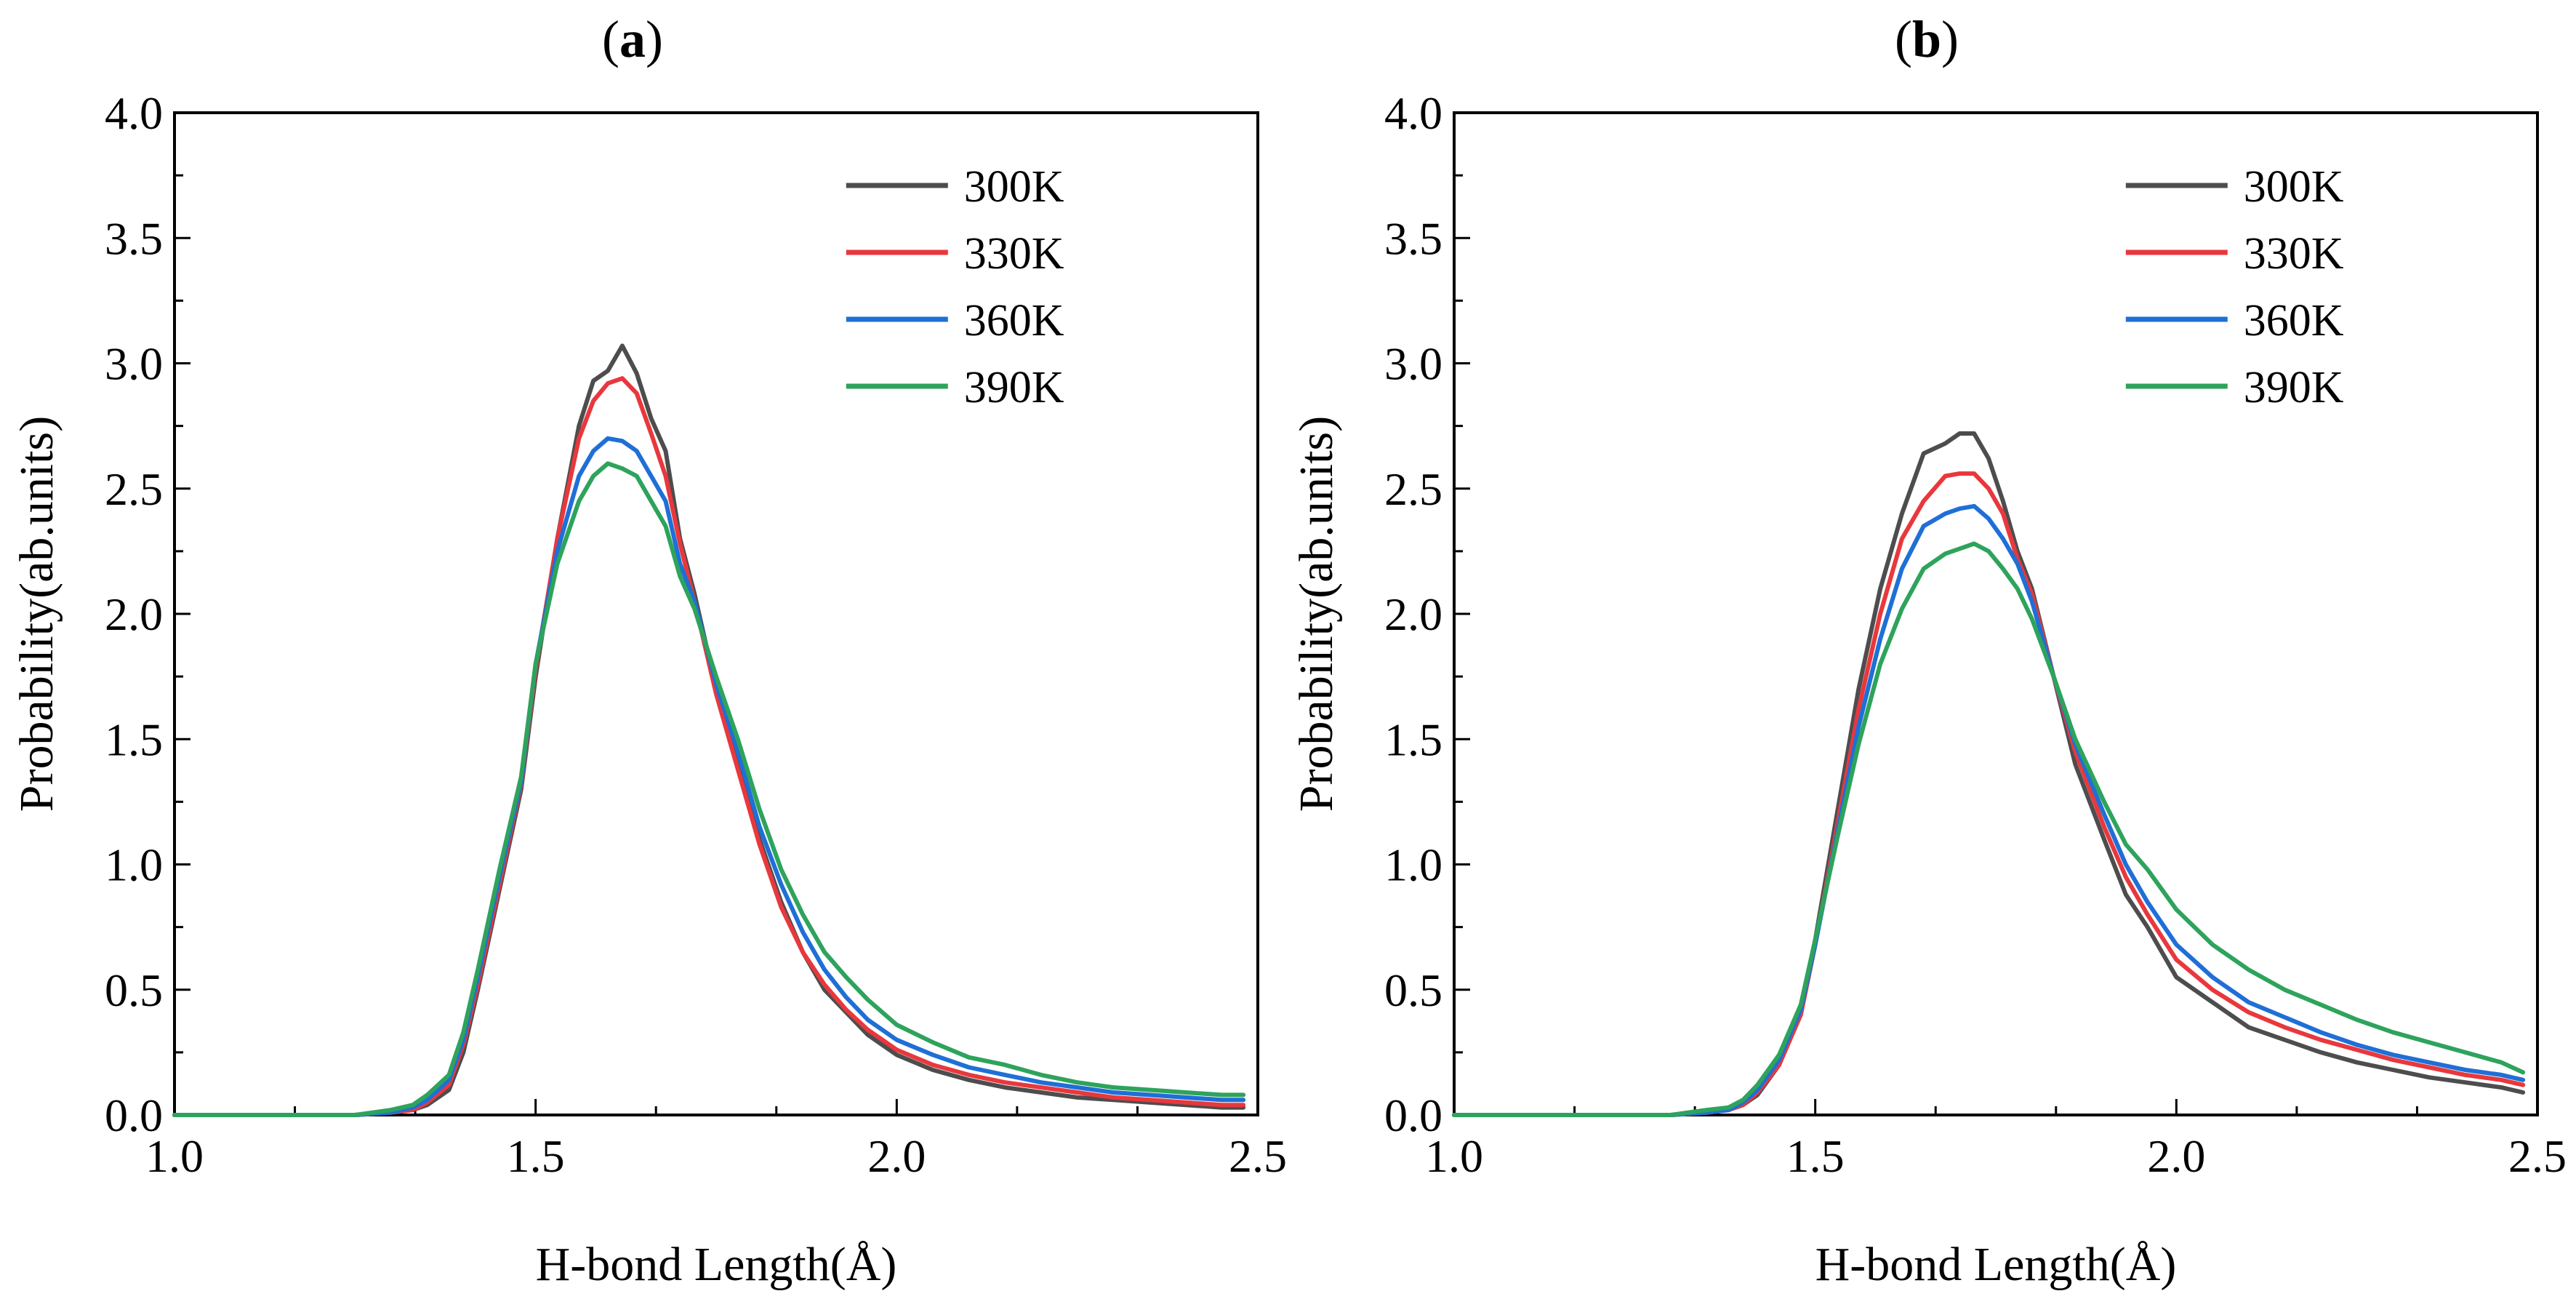  Describe the element at coordinates (1316, 614) in the screenshot. I see `y-axis-label-b: Probability(ab.units)` at that location.